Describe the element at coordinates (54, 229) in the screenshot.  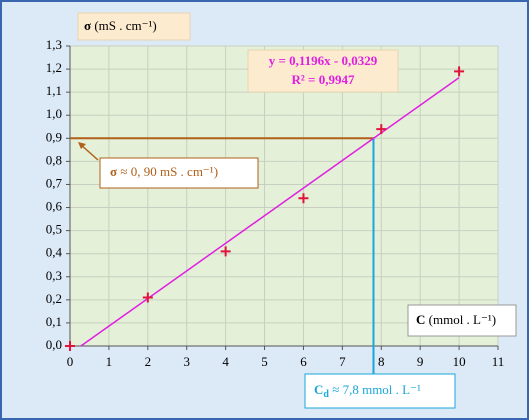
I see `y-tick-label: 0,5` at that location.